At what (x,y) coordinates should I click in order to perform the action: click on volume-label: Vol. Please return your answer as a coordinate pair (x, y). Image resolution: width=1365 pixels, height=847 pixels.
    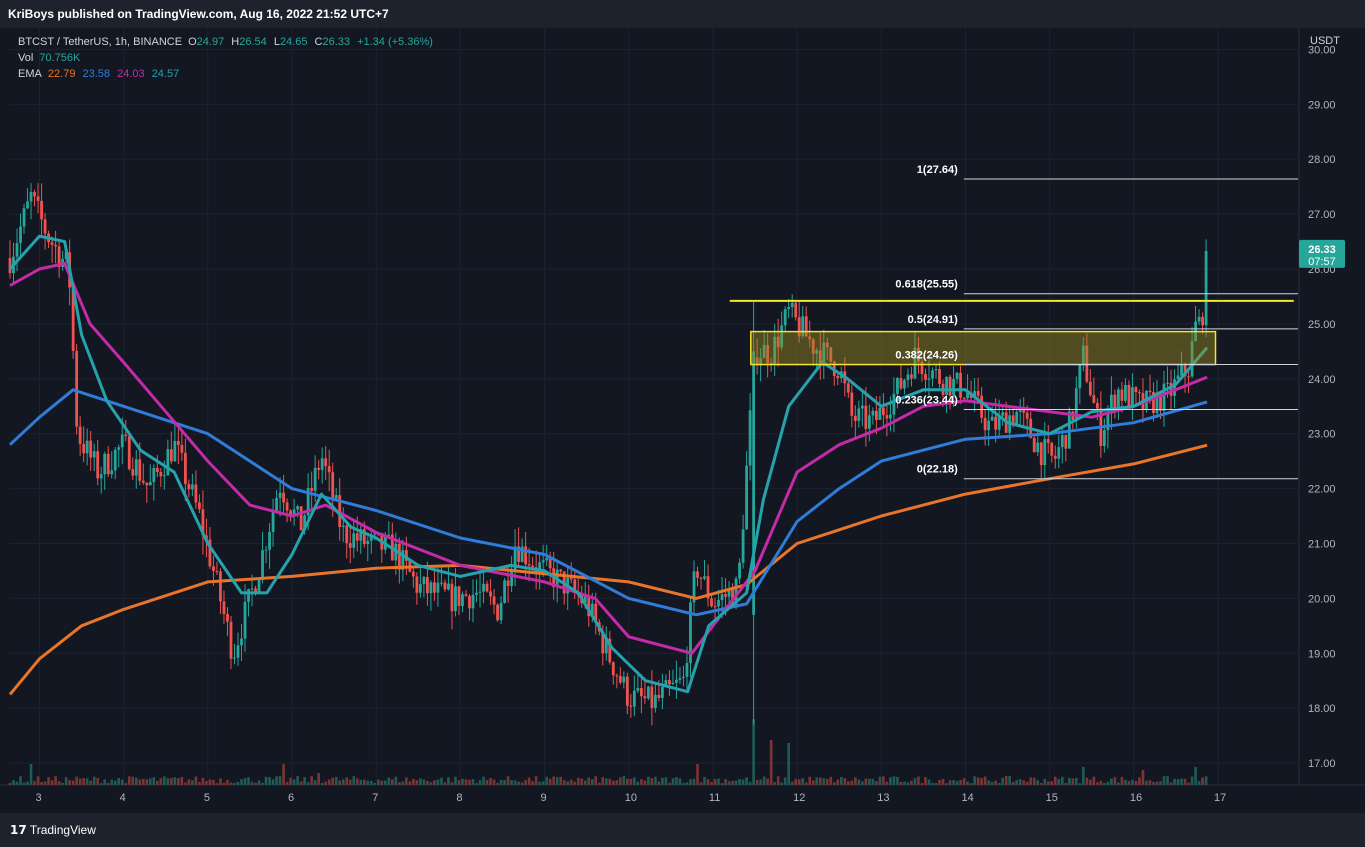
    Looking at the image, I should click on (26, 58).